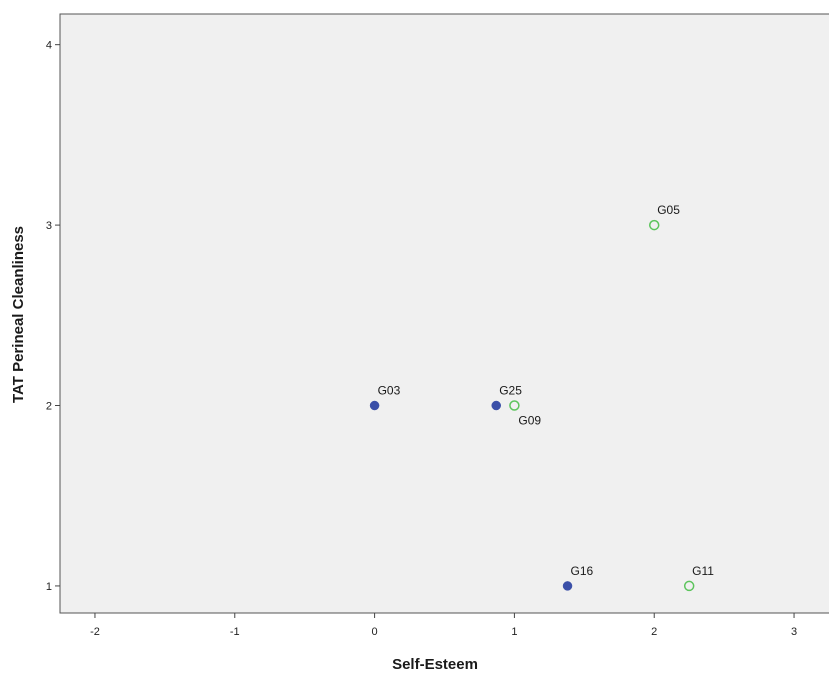 This screenshot has height=677, width=829. What do you see at coordinates (374, 405) in the screenshot?
I see `data-point-g03` at bounding box center [374, 405].